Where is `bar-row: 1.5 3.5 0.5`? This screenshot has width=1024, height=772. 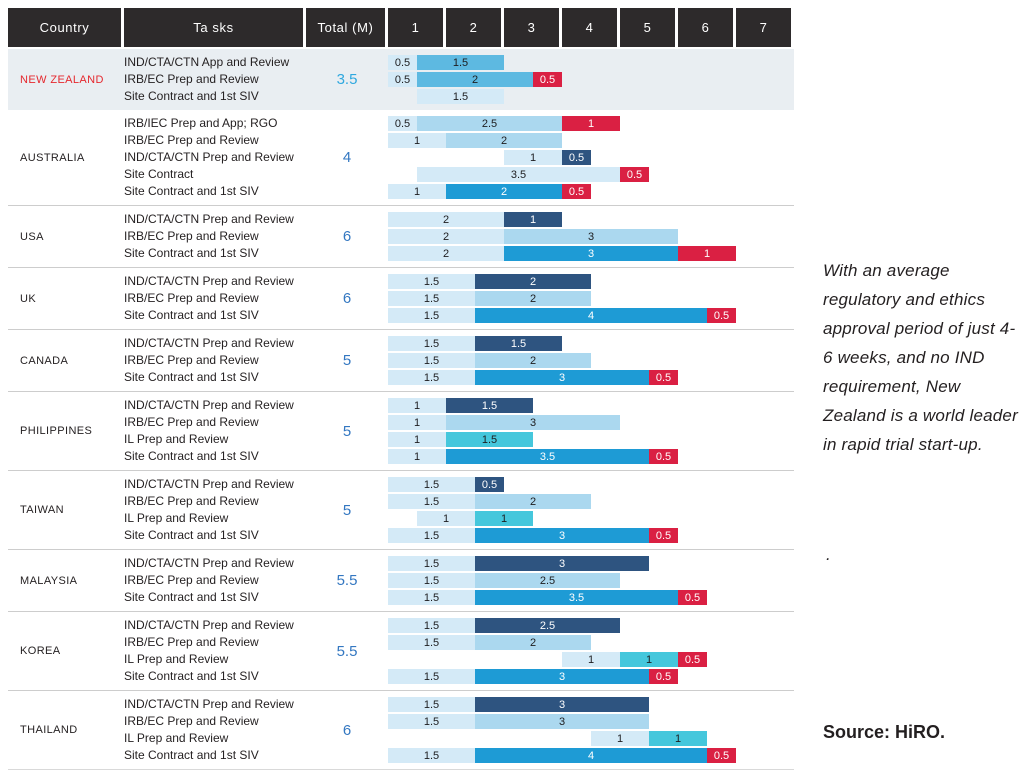
bar-row: 1.5 3.5 0.5 is located at coordinates (591, 597).